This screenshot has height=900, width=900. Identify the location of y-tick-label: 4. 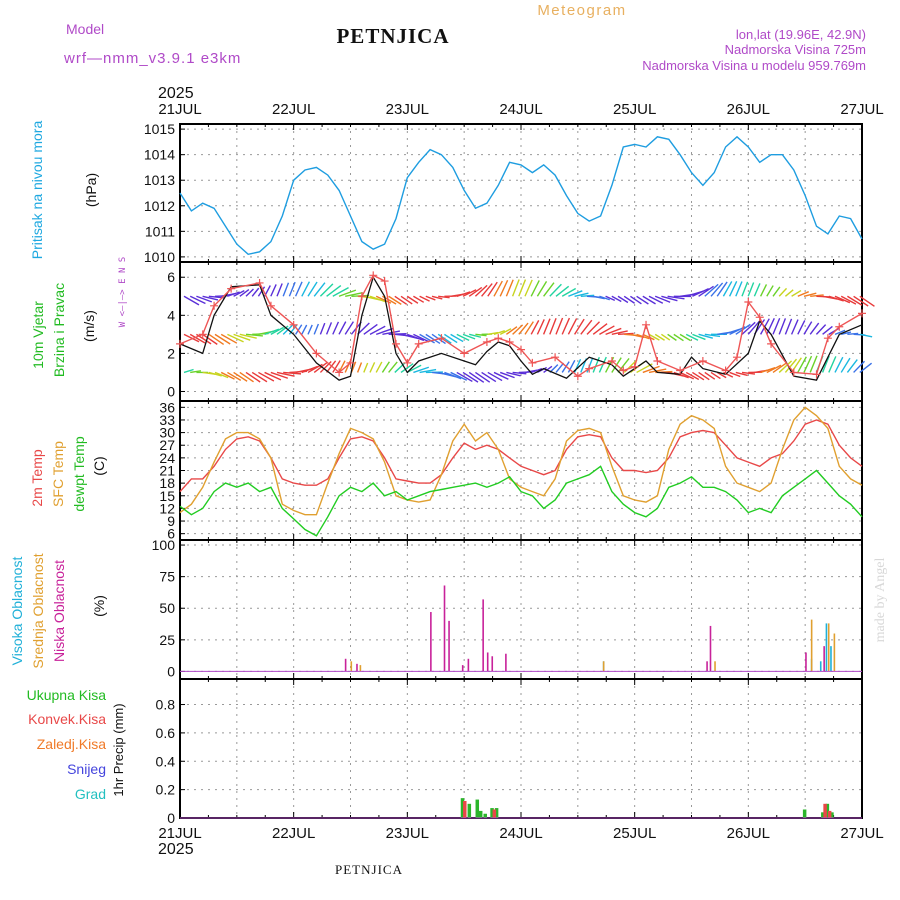
(171, 315).